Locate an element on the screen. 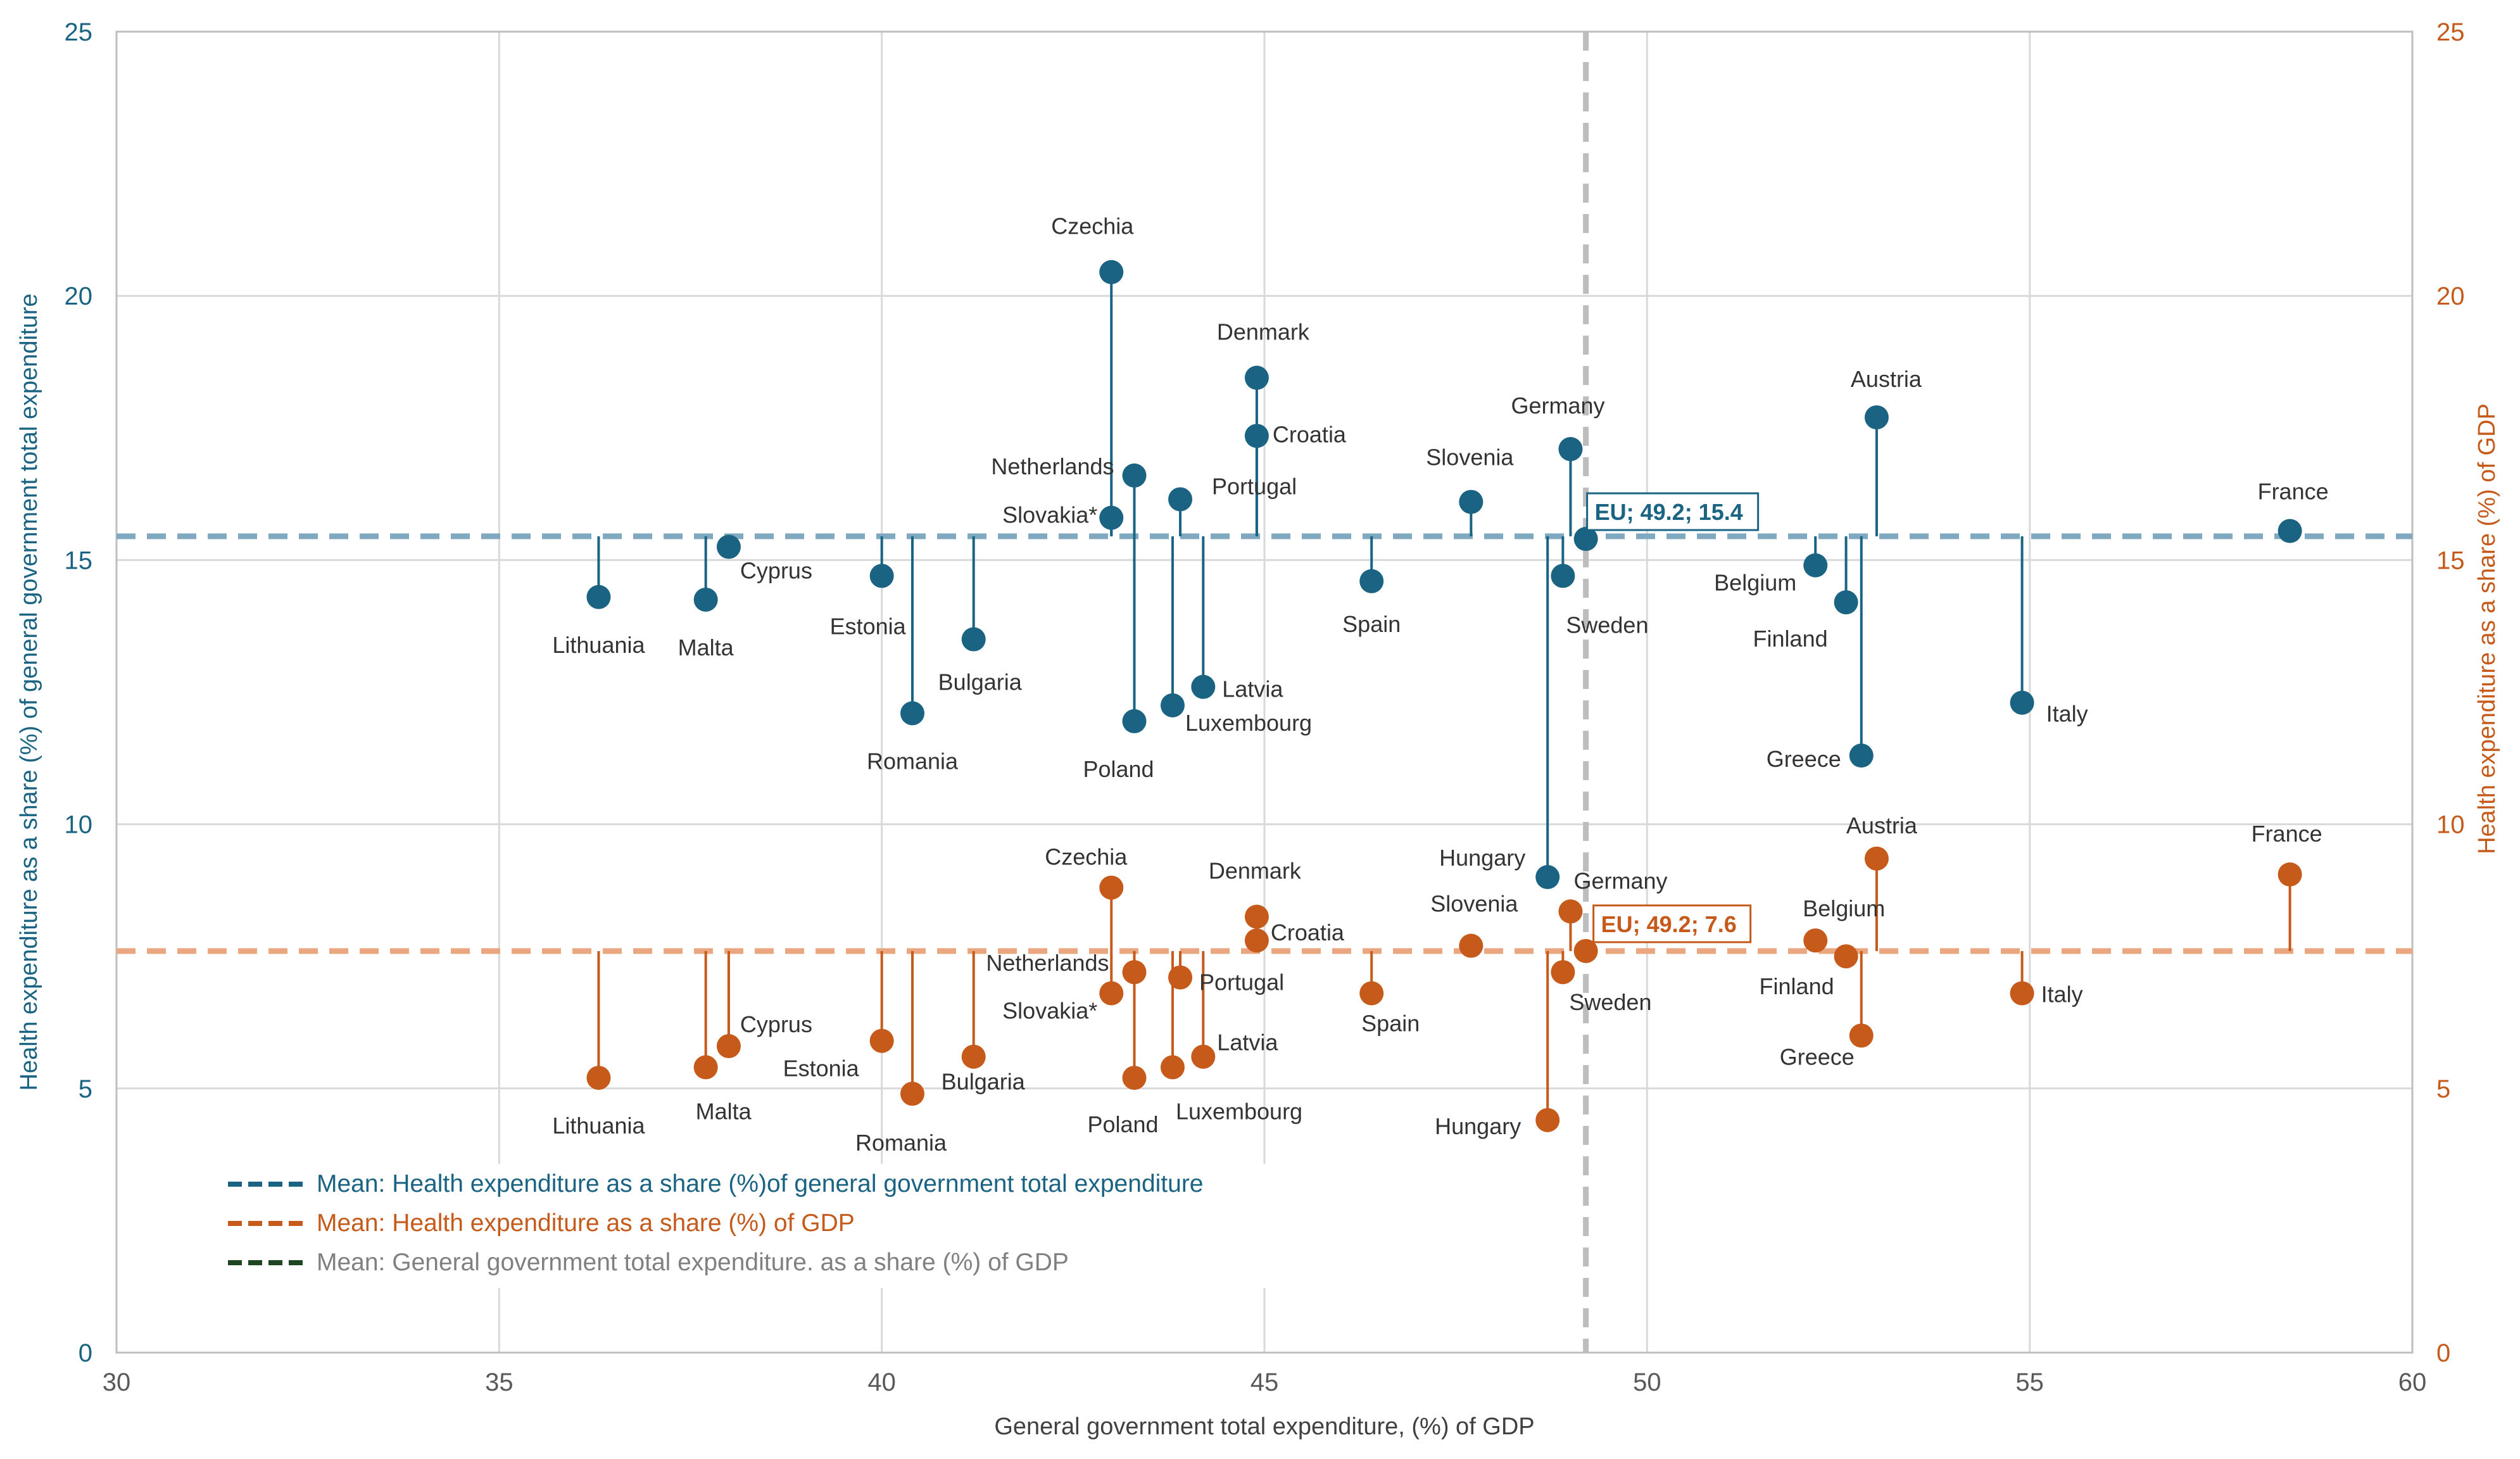 The image size is (2520, 1459). point-label-italy-gov: Italy is located at coordinates (2067, 714).